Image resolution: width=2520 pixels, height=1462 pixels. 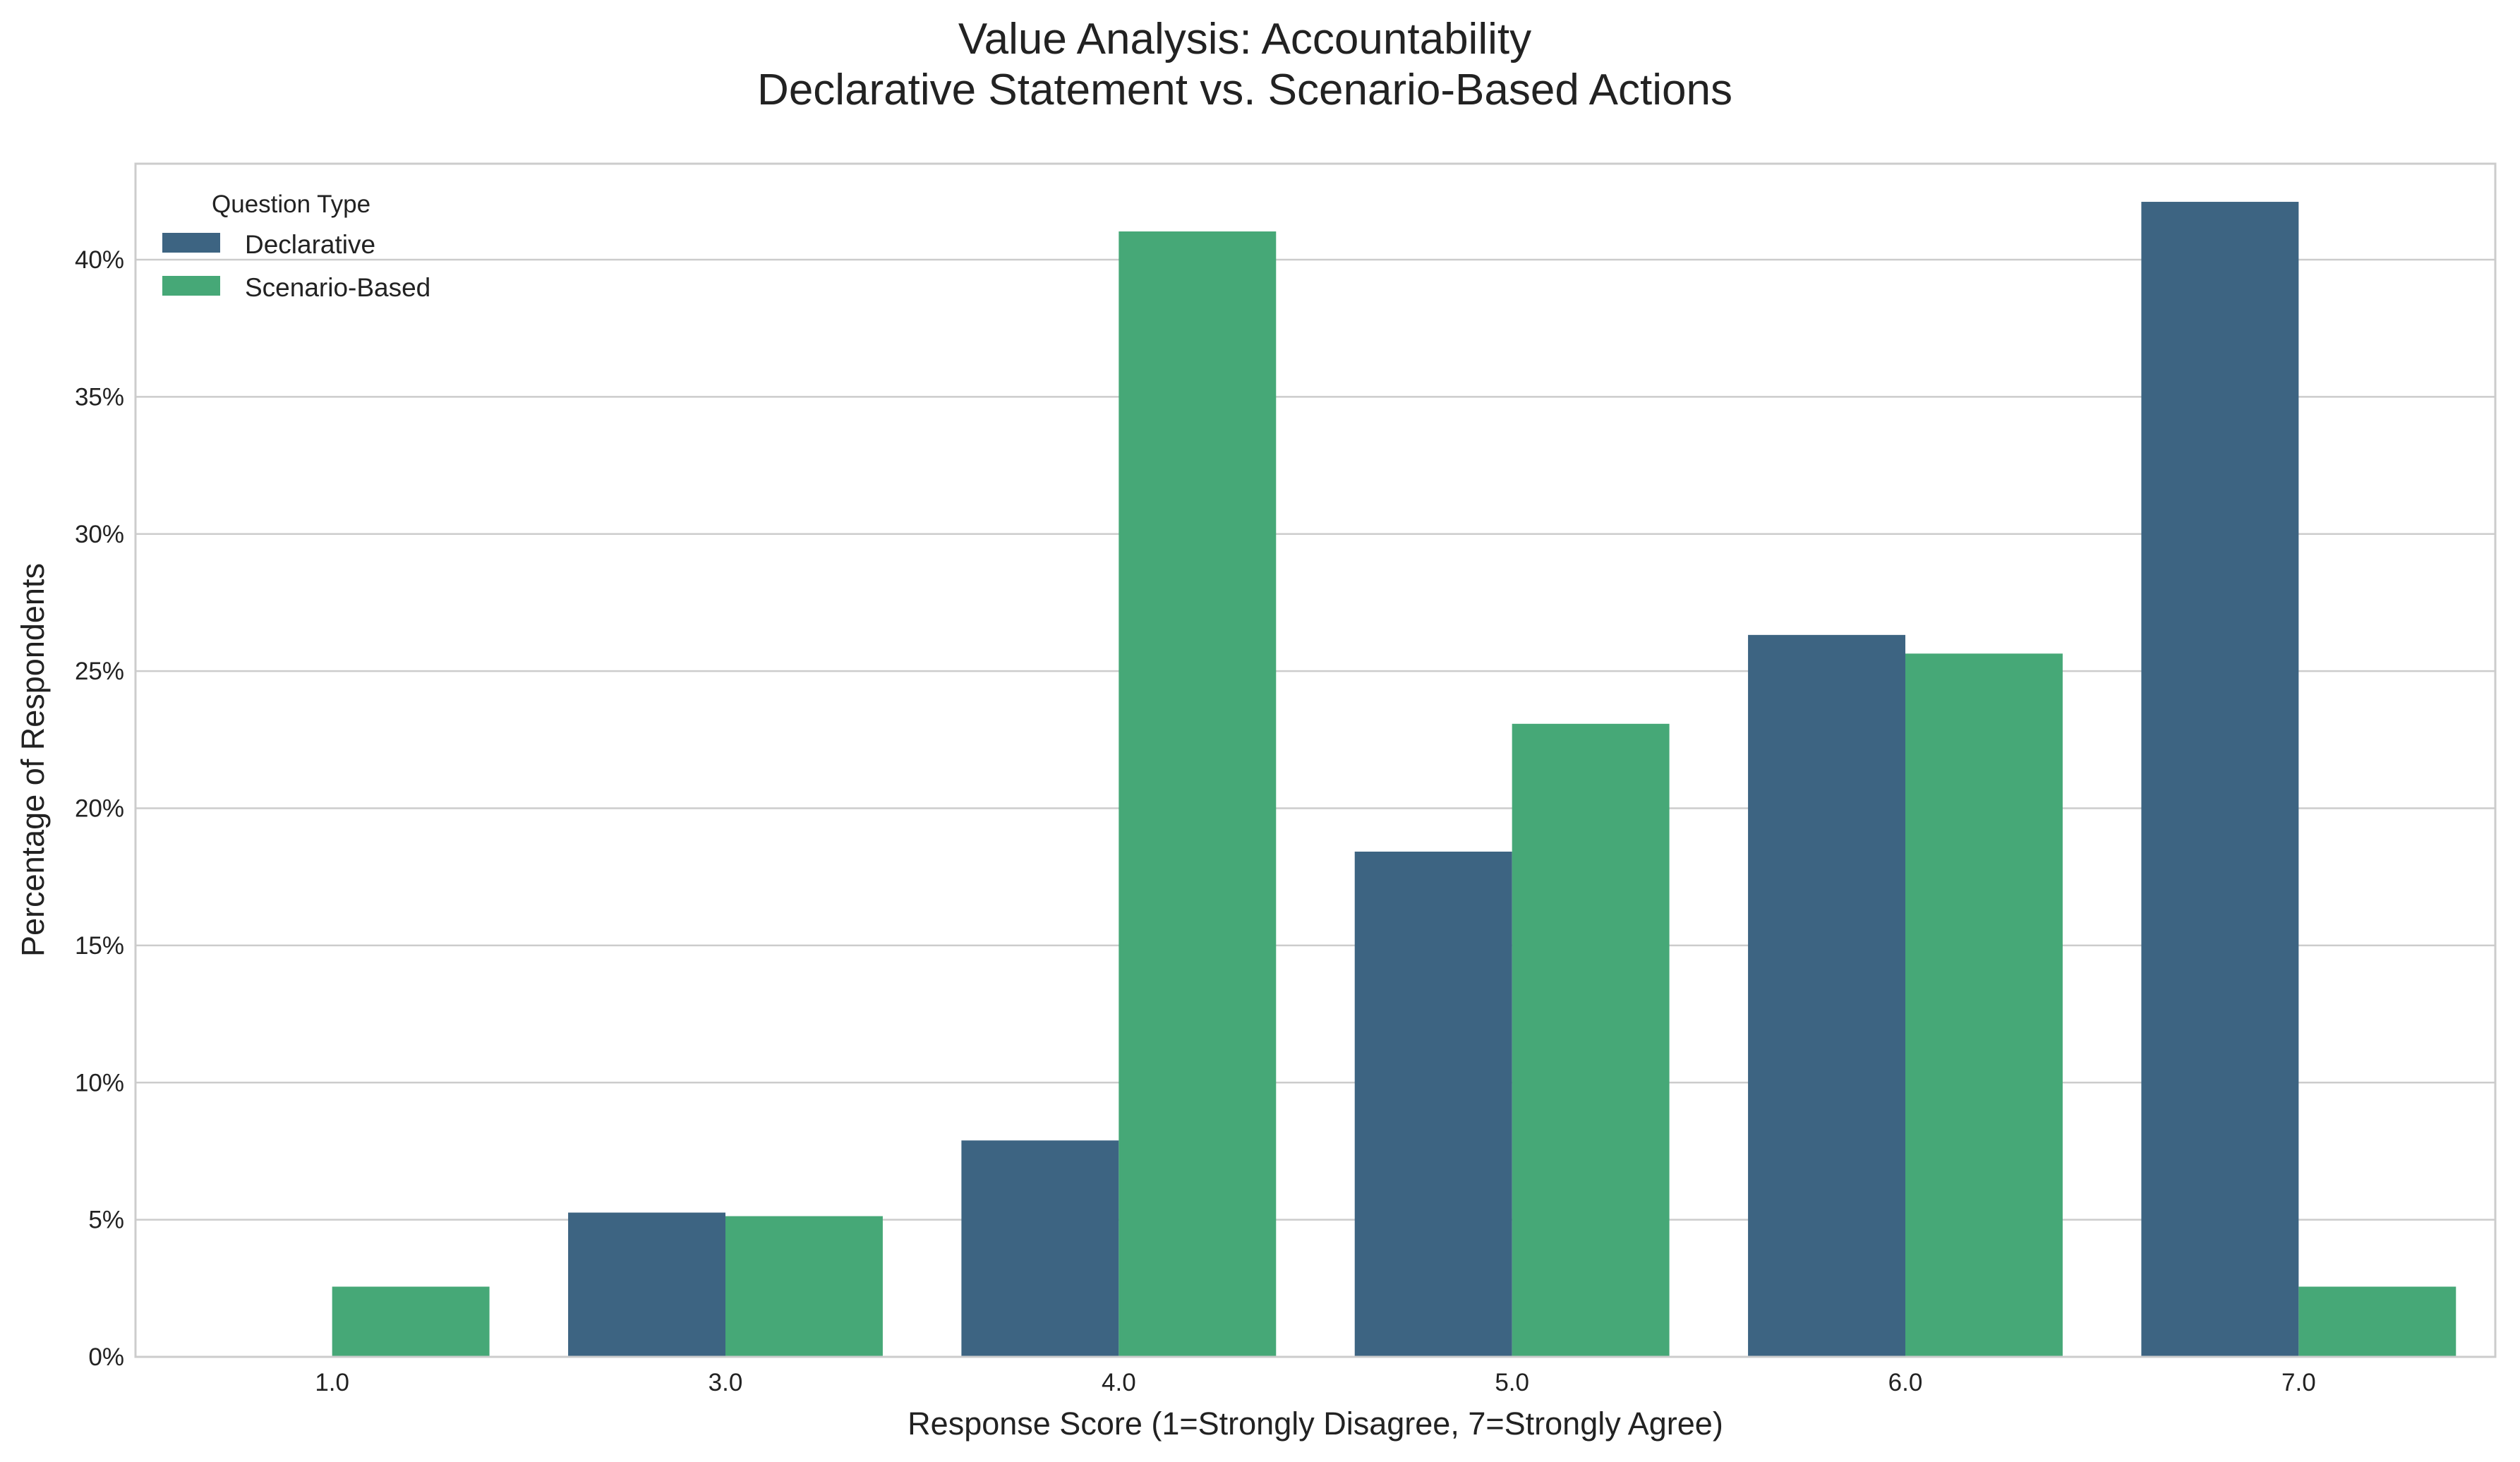 What do you see at coordinates (99, 671) in the screenshot?
I see `y-tick-label: 25%` at bounding box center [99, 671].